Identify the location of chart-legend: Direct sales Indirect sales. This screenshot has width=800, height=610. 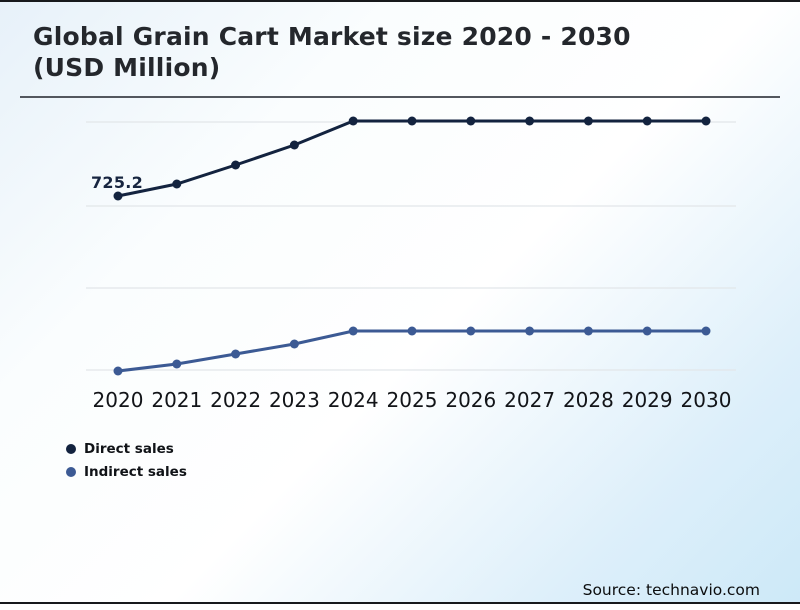
(126, 460).